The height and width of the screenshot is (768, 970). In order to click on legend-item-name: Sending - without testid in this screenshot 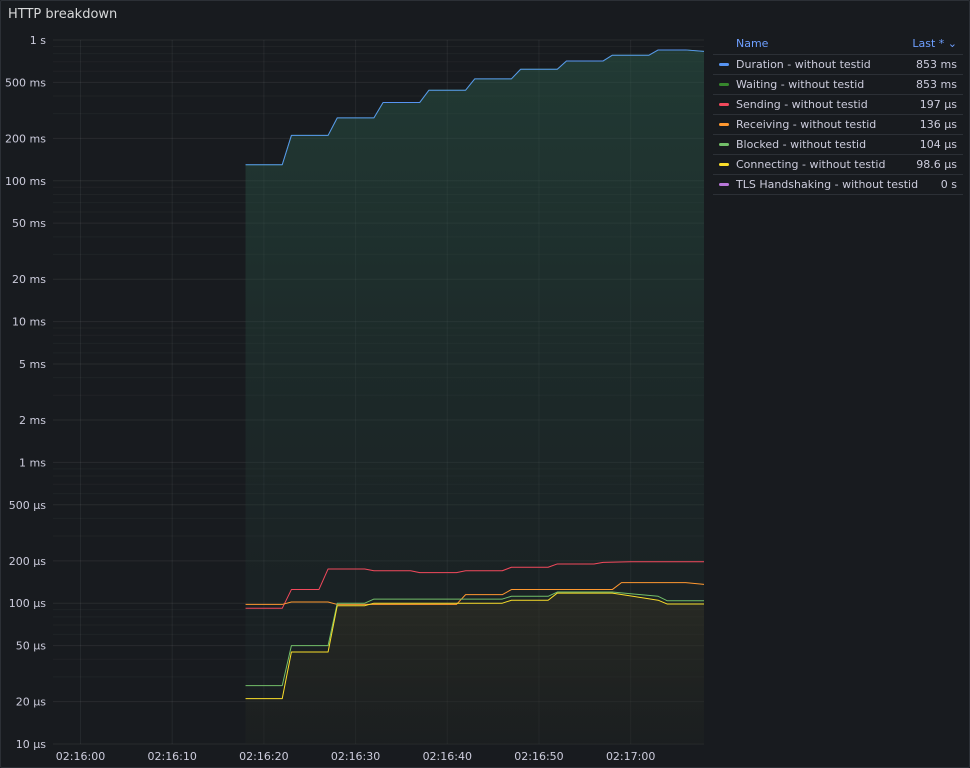, I will do `click(802, 104)`.